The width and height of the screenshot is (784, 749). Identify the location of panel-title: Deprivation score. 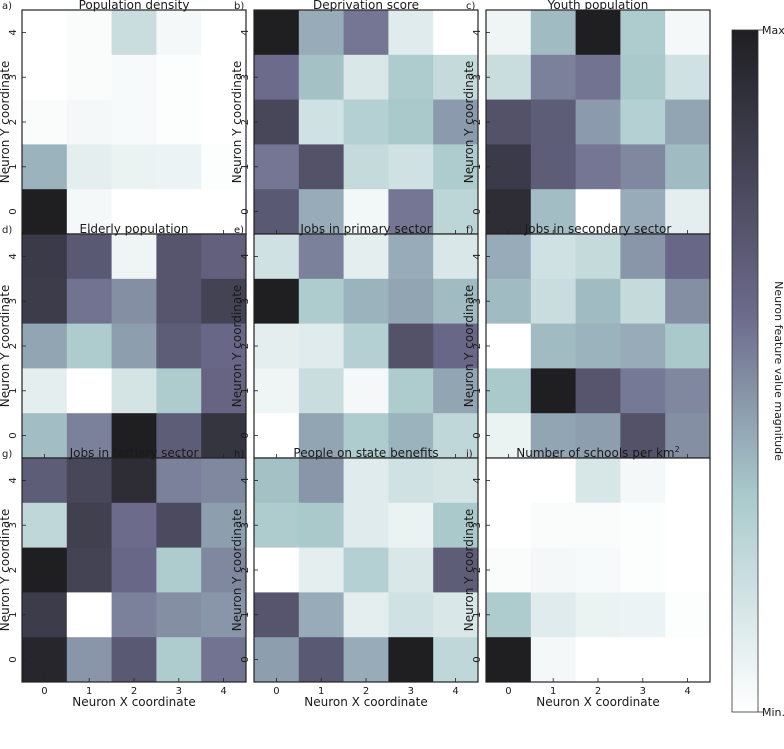
(366, 6).